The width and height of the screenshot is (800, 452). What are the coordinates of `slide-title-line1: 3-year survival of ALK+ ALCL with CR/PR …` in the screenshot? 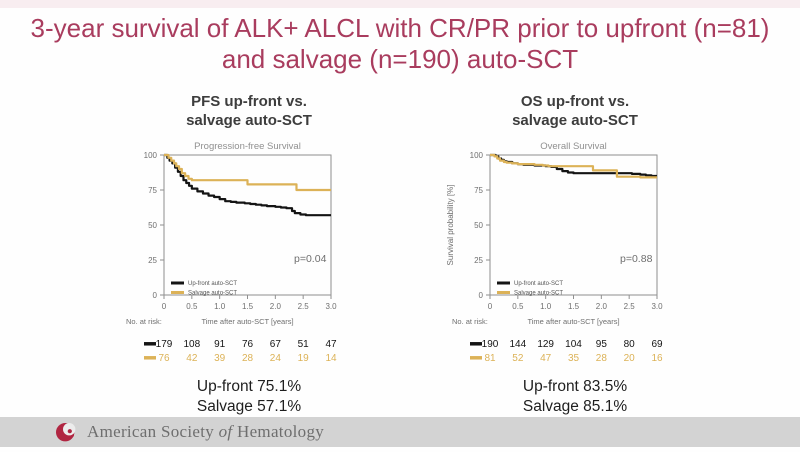 It's located at (400, 28).